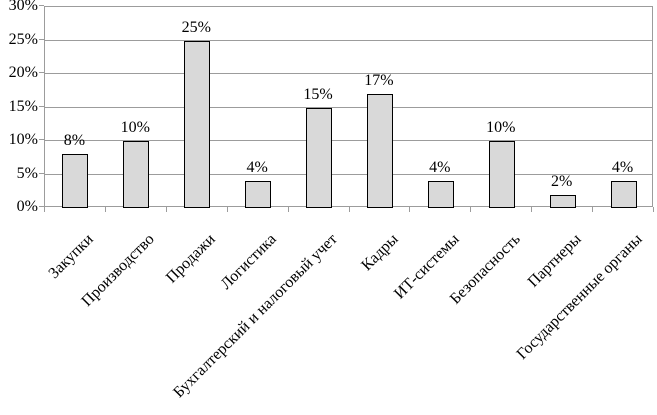 This screenshot has width=657, height=415. I want to click on bar-value-label: 17%, so click(379, 81).